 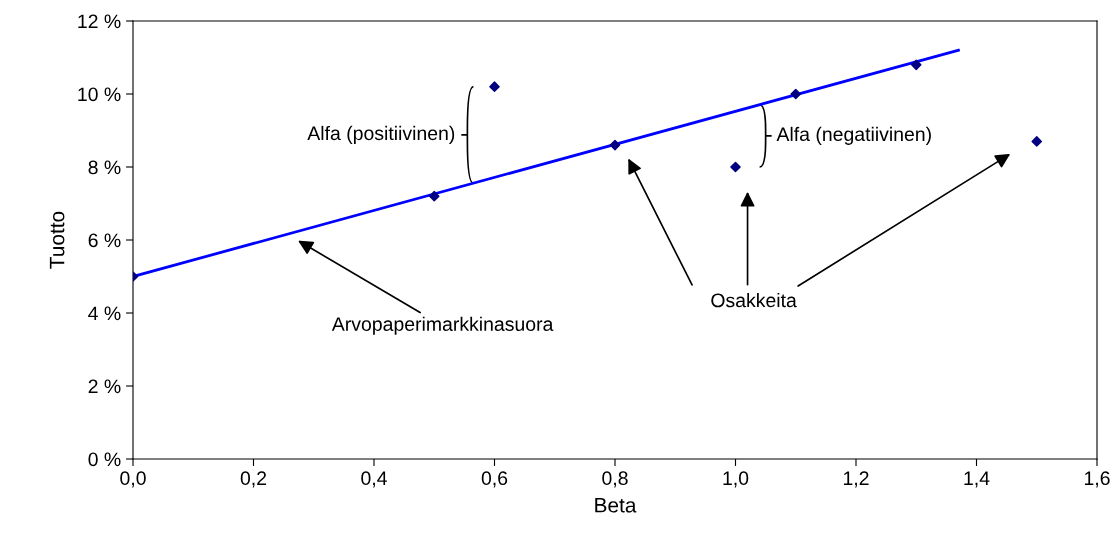 What do you see at coordinates (853, 135) in the screenshot?
I see `annotation: Alfa (negatiivinen)` at bounding box center [853, 135].